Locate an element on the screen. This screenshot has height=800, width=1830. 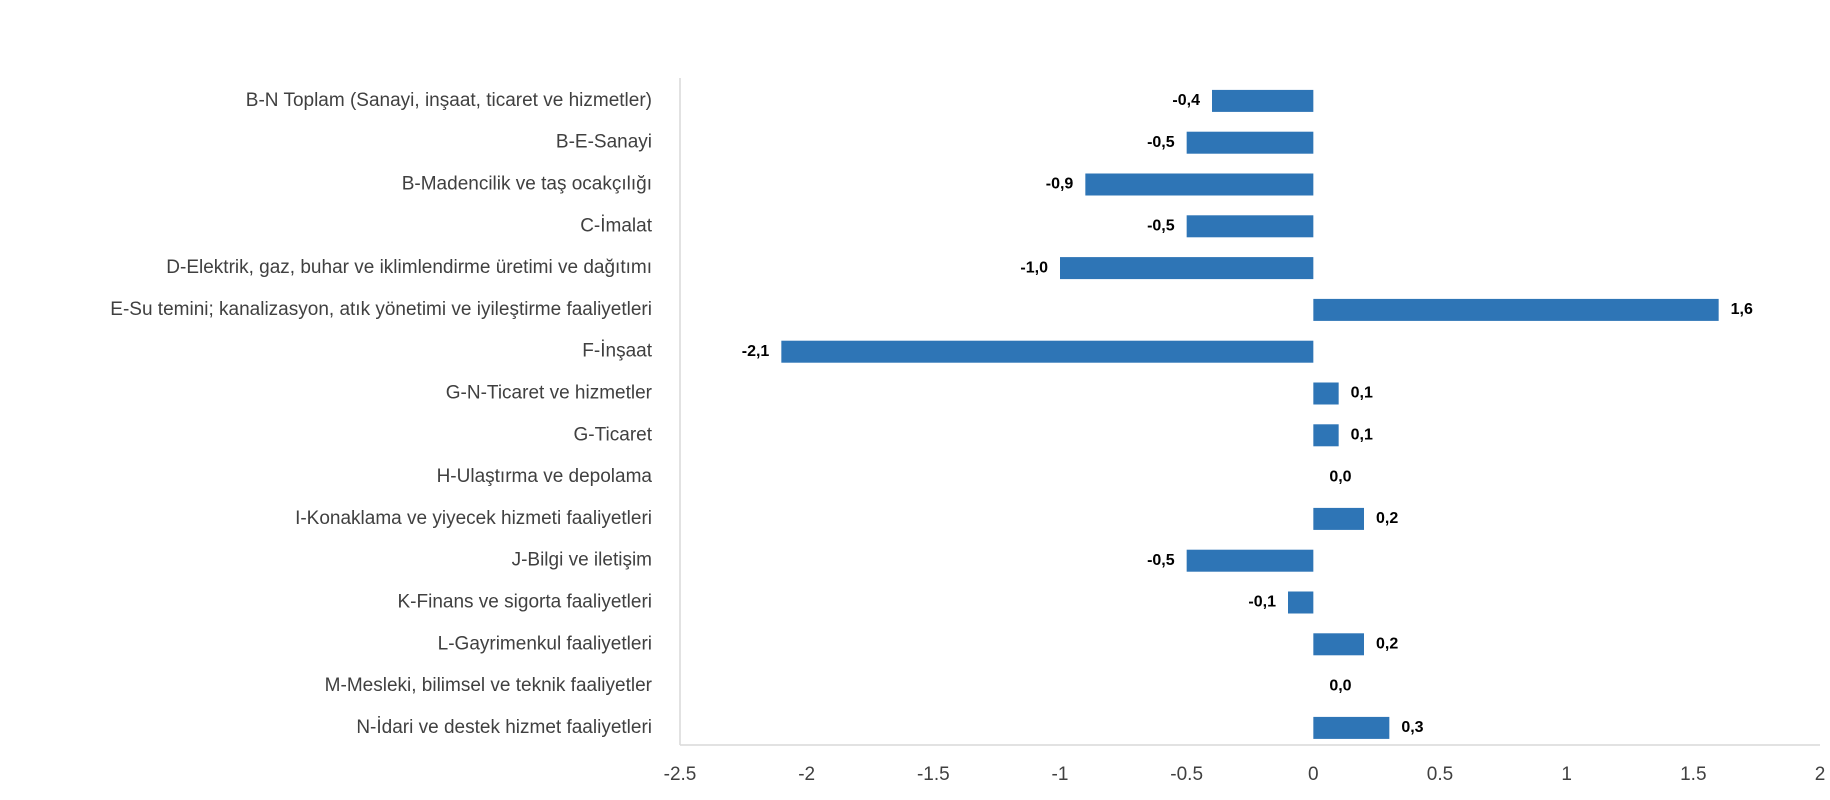
x-tick-label: -1.5 is located at coordinates (933, 774).